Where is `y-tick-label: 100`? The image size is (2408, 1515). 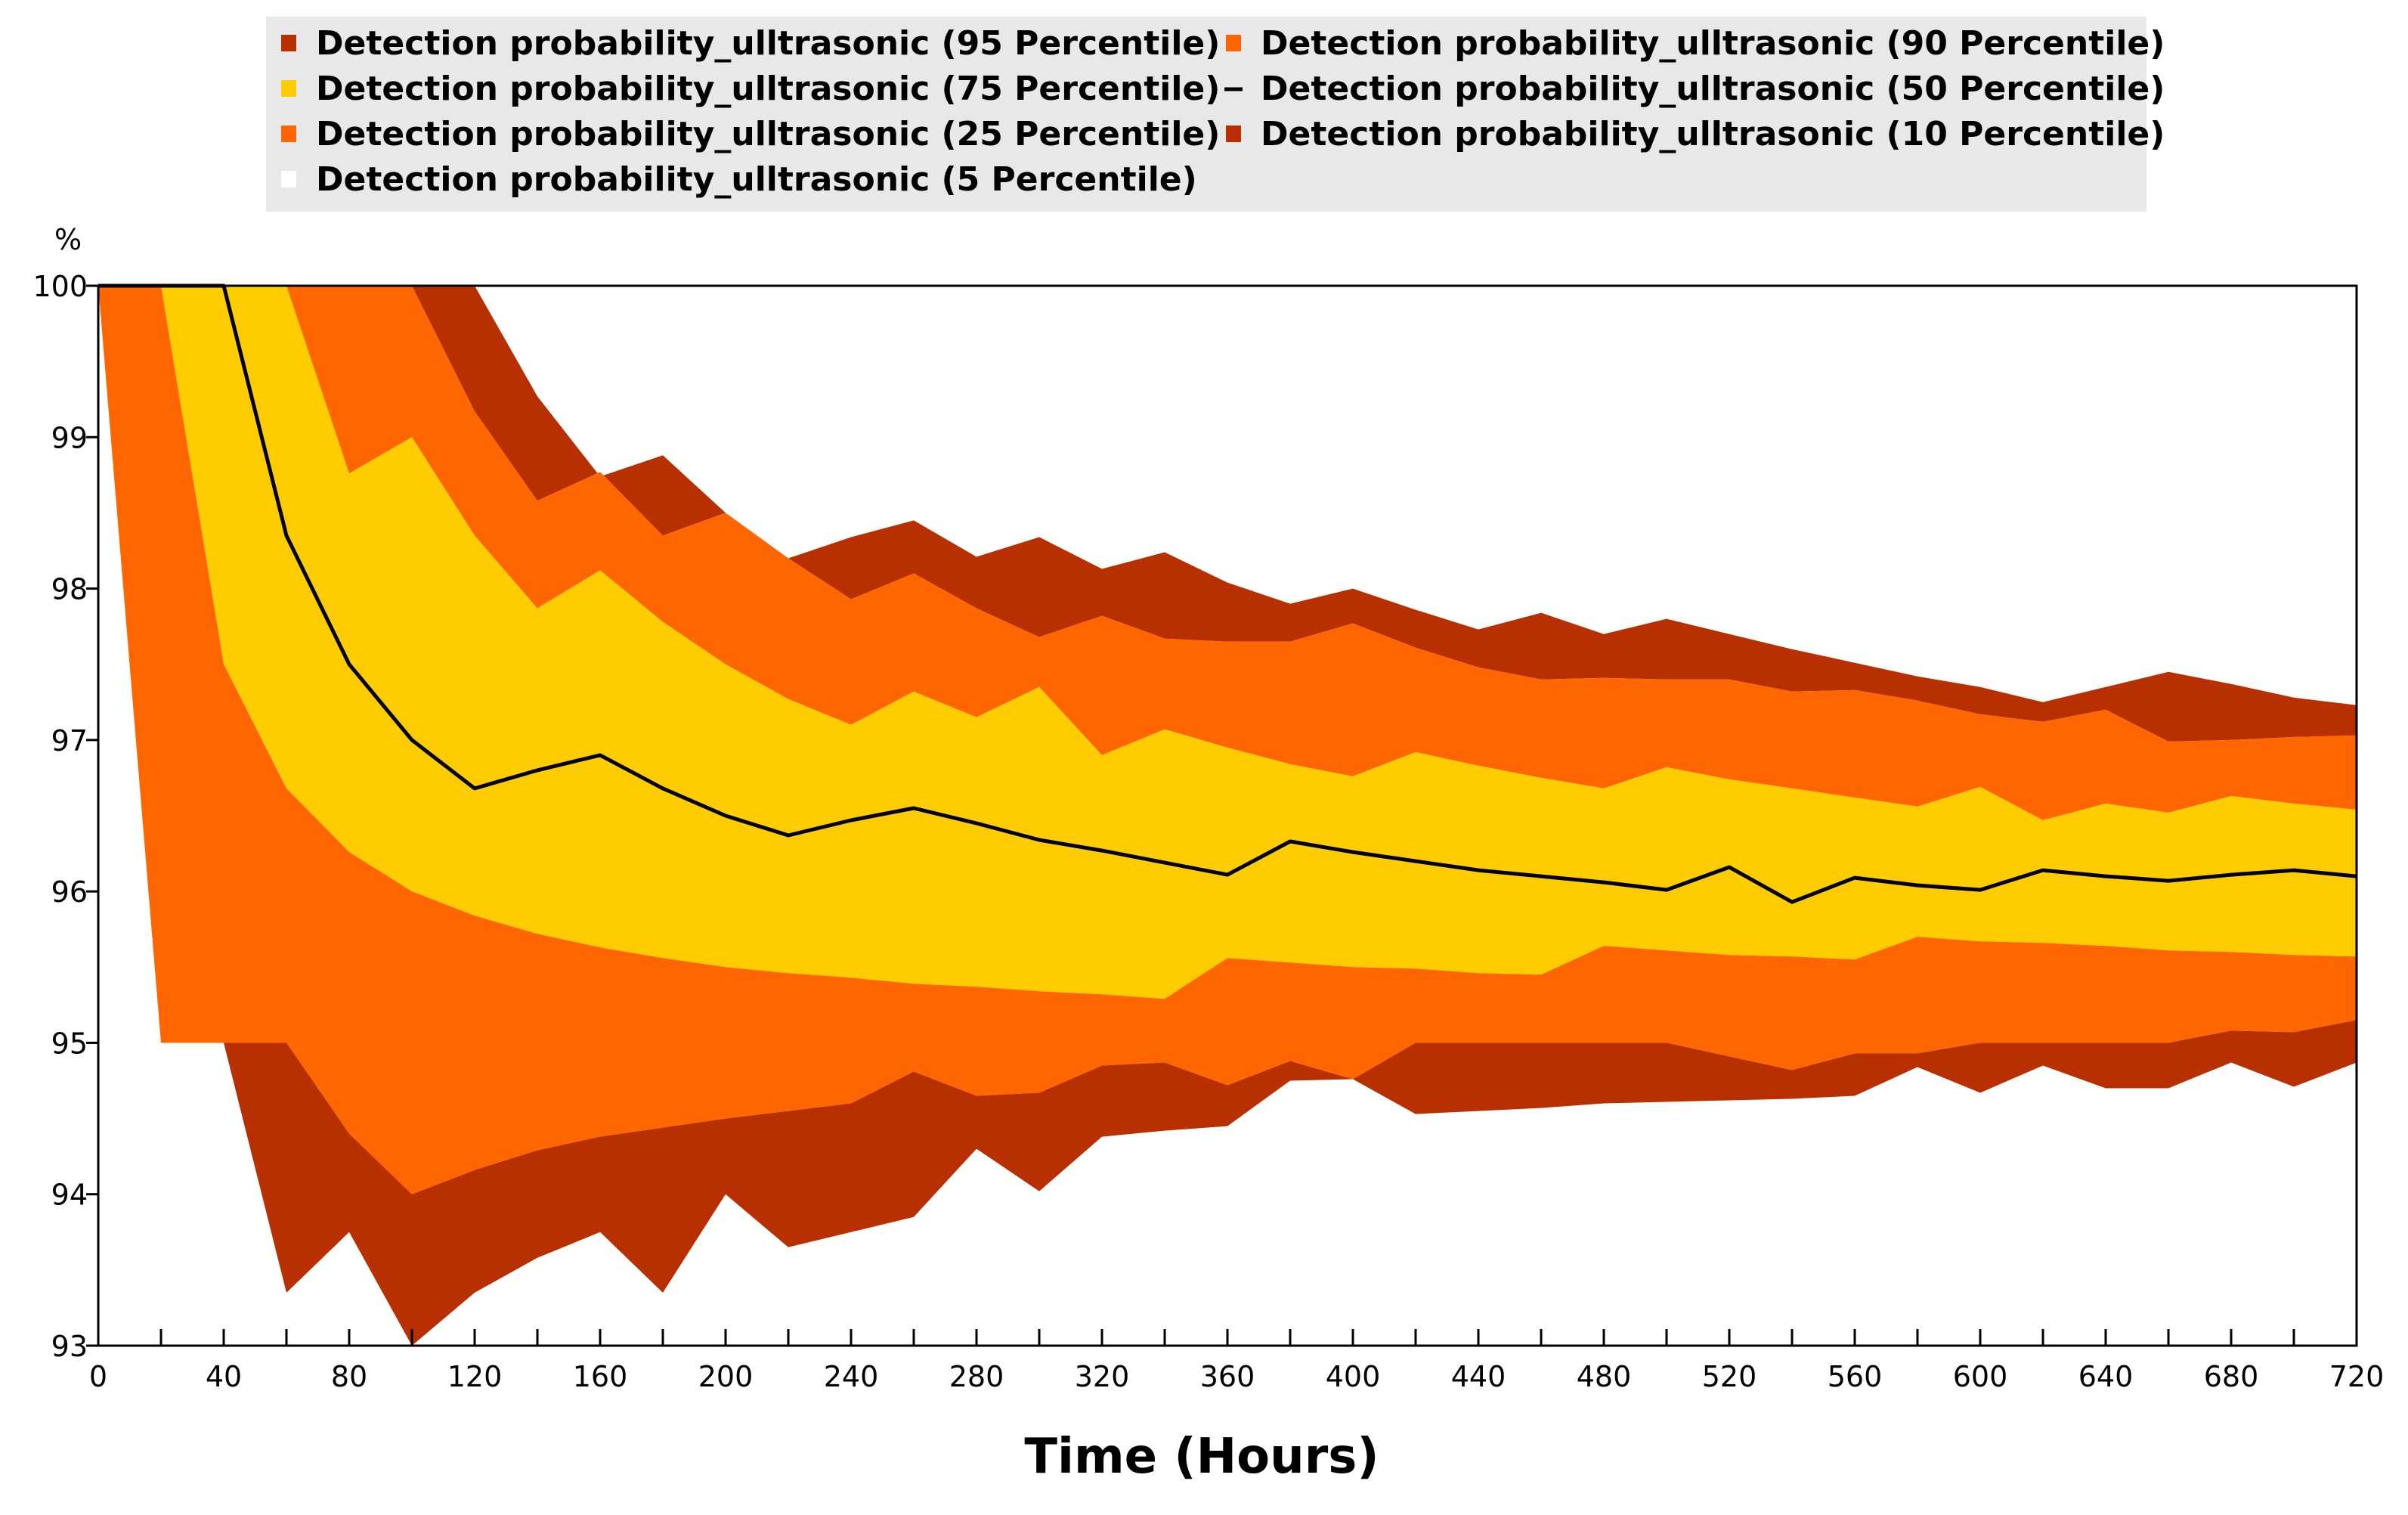
y-tick-label: 100 is located at coordinates (60, 286).